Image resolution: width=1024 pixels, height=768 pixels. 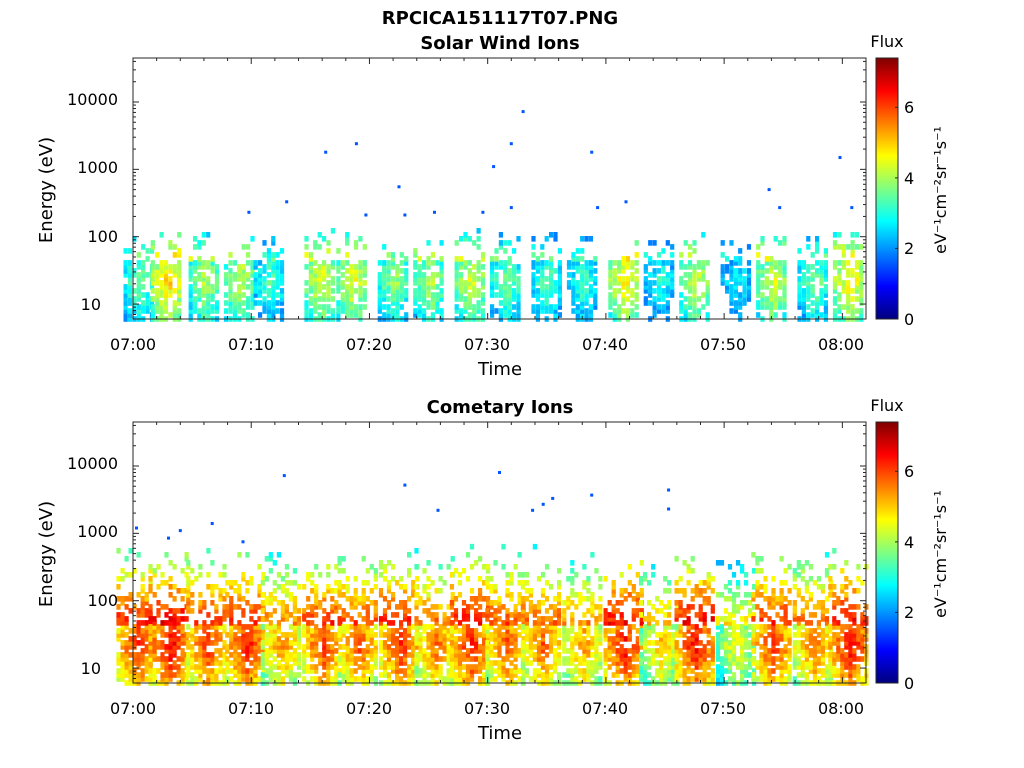 I want to click on x-axis-label: Time, so click(x=499, y=369).